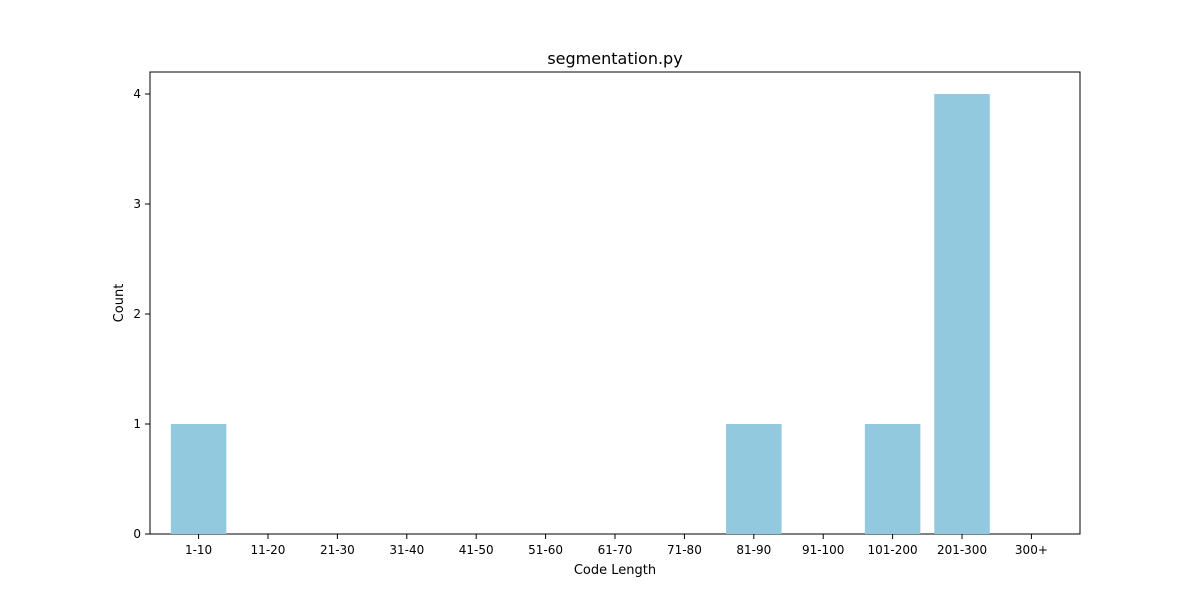  I want to click on x-tick-label: 1-10, so click(198, 550).